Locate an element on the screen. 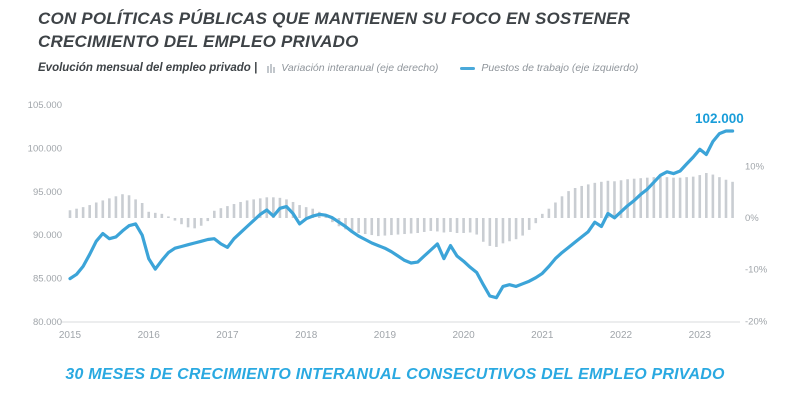  bar-series-label: Variación interanual (eje derecho) is located at coordinates (360, 68).